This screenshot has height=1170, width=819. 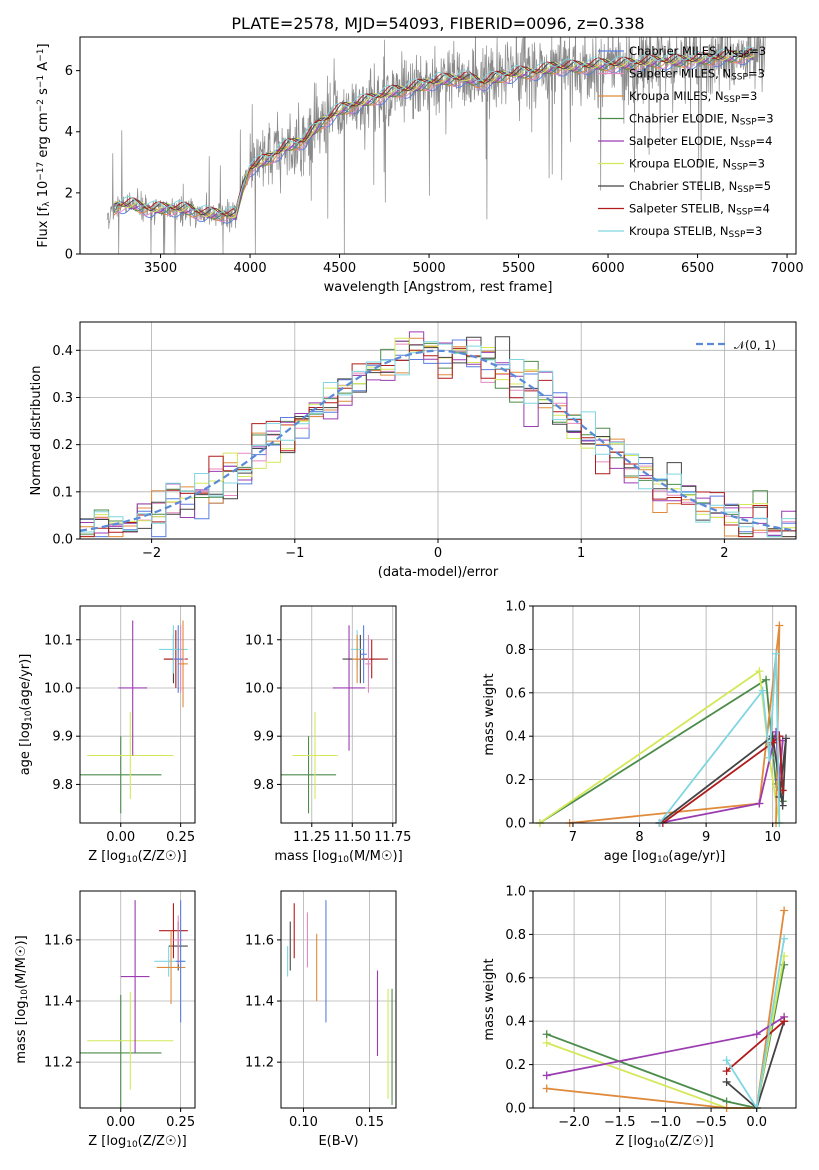 I want to click on x-tick-label: 0, so click(x=438, y=553).